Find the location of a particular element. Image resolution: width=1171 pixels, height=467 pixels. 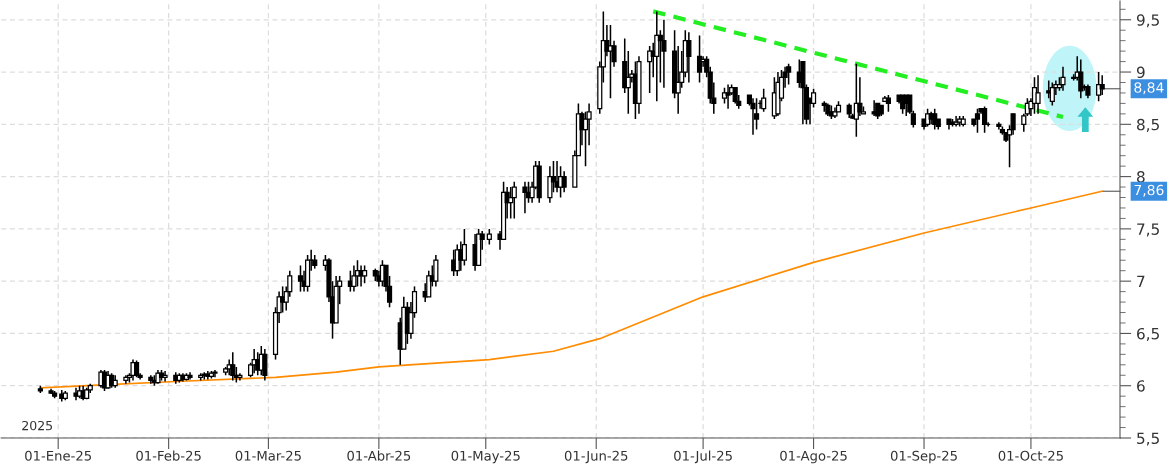

ref-line-label: 8,84 is located at coordinates (1149, 88).